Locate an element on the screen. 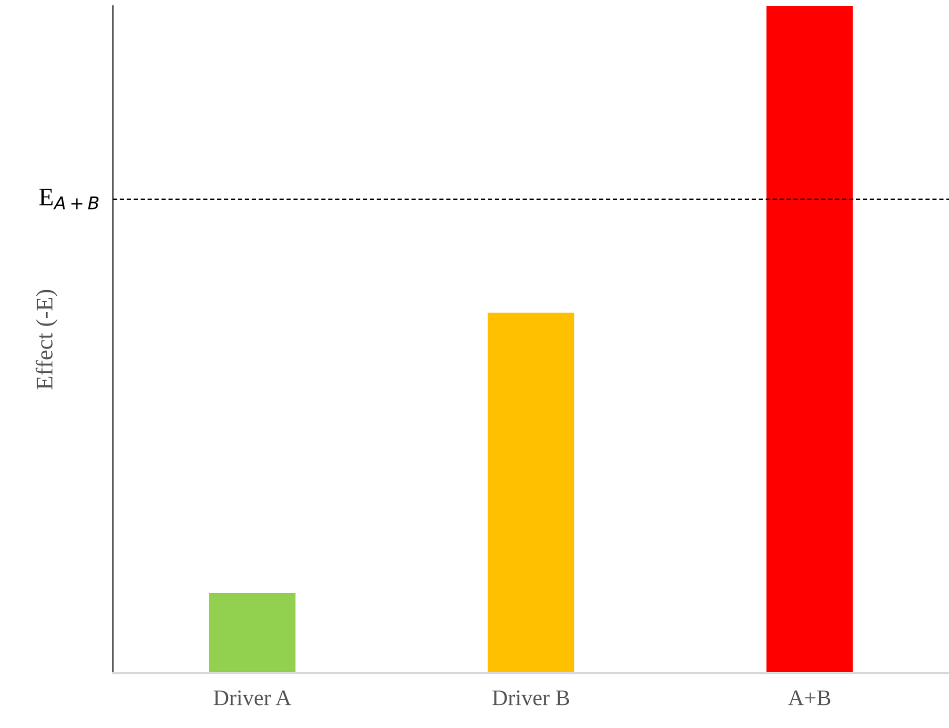 The image size is (949, 728). x-tick-label: A+B is located at coordinates (809, 698).